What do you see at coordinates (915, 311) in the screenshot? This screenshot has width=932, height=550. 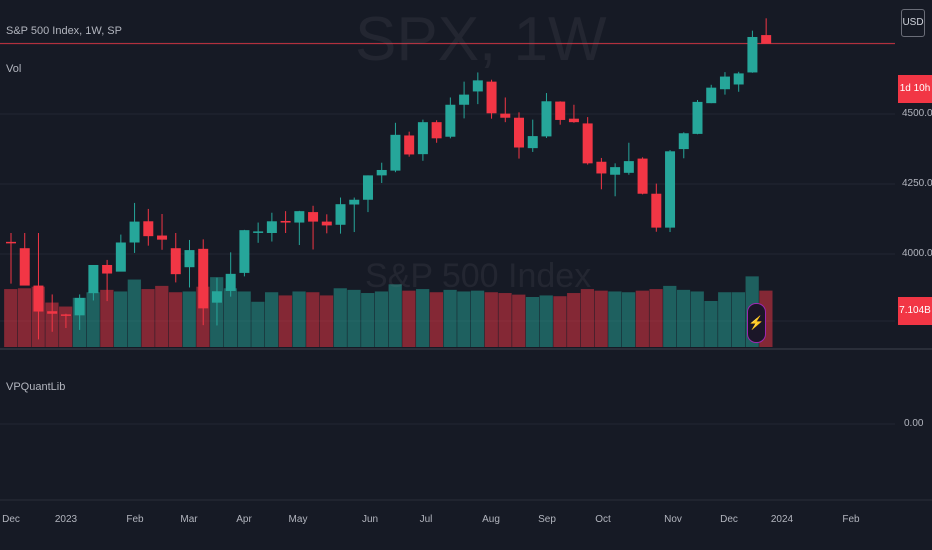 I see `last-volume-label: 7.104B` at bounding box center [915, 311].